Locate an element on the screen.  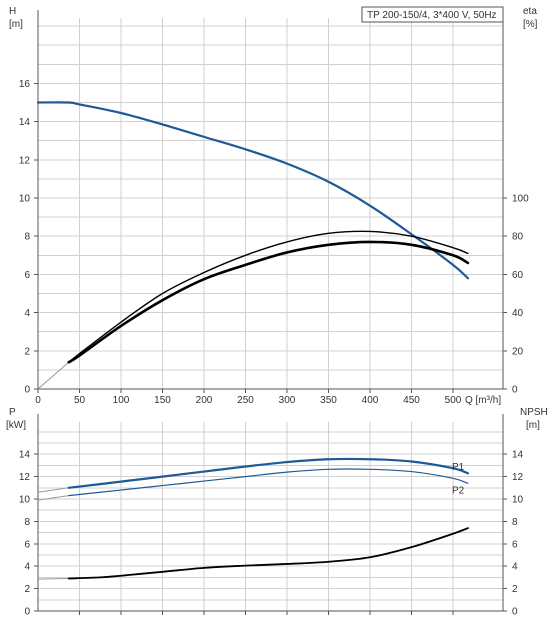
top-x-tick-label: 250 is located at coordinates (245, 400).